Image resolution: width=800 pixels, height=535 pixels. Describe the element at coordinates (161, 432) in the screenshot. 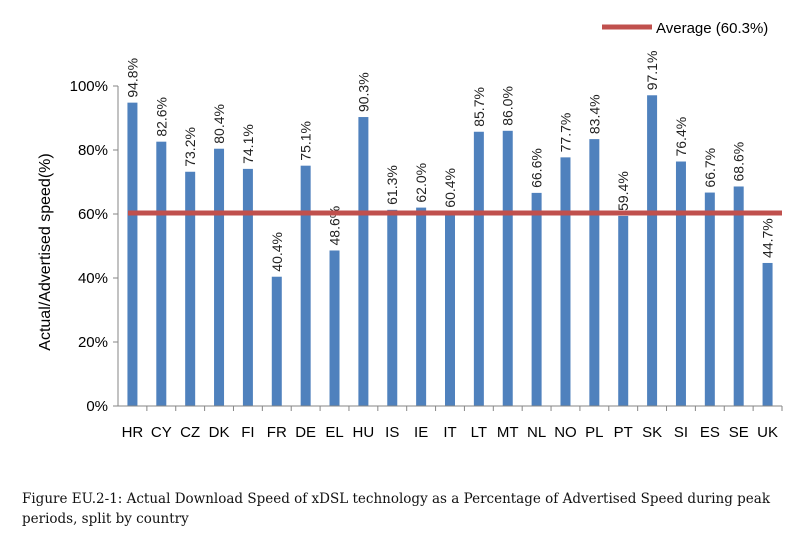

I see `x-tick-label: CY` at that location.